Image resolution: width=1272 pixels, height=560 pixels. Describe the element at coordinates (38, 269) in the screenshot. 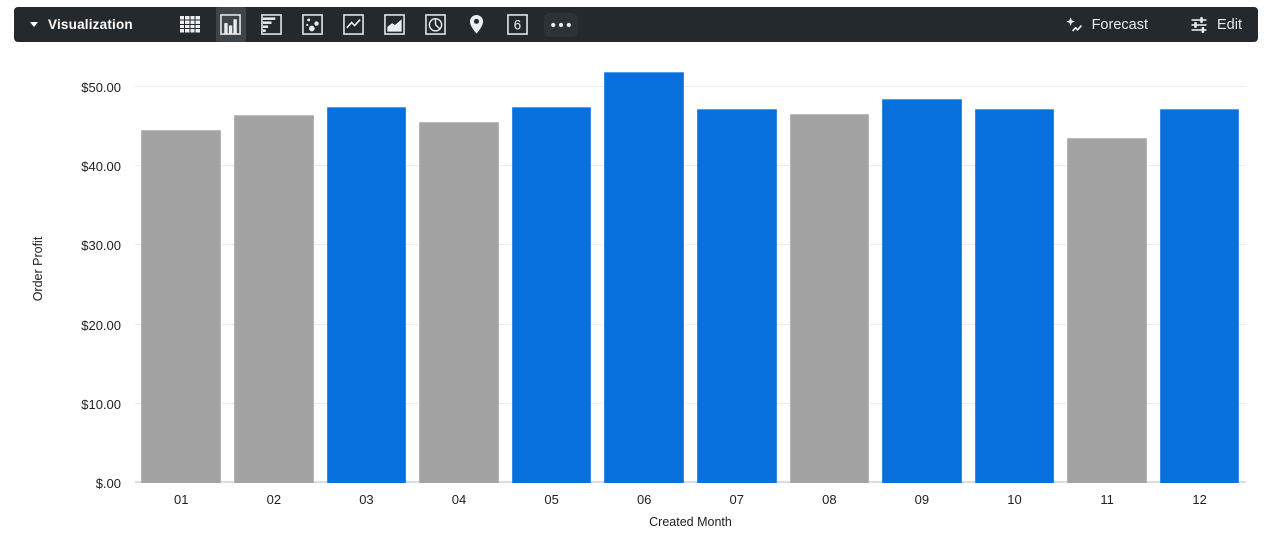

I see `y-axis-title: Order Profit` at that location.